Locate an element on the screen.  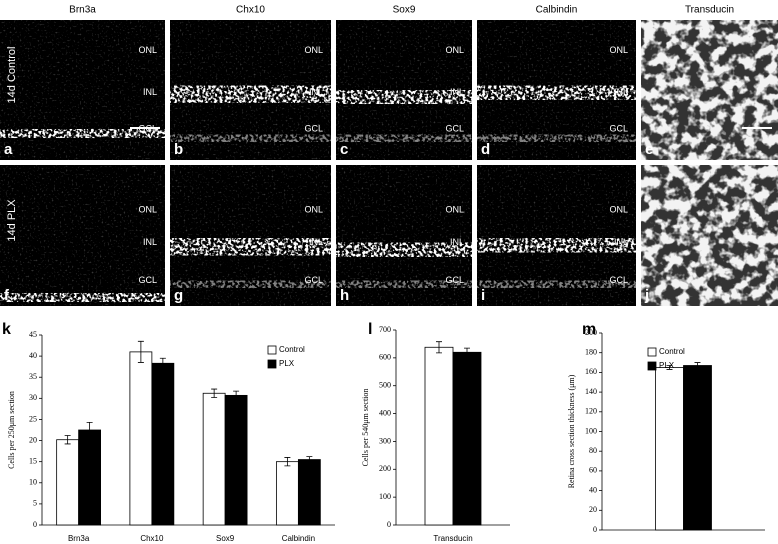
texture is located at coordinates (709, 235).